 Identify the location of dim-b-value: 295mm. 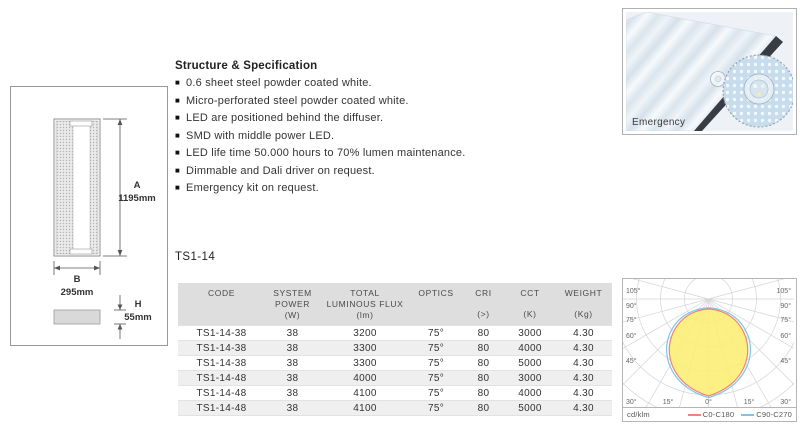
(77, 292).